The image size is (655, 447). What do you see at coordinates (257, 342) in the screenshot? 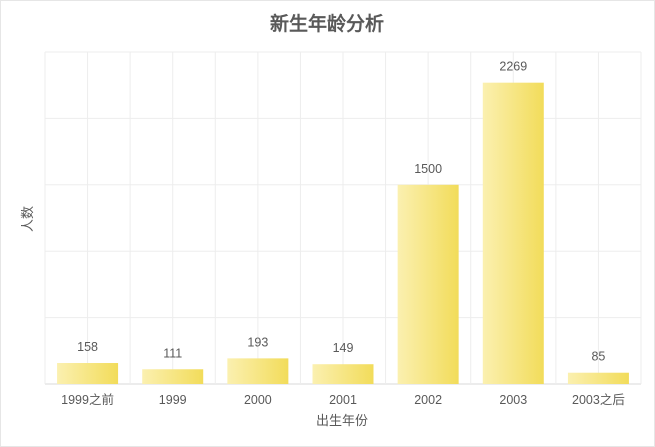
I see `data-label: 193` at bounding box center [257, 342].